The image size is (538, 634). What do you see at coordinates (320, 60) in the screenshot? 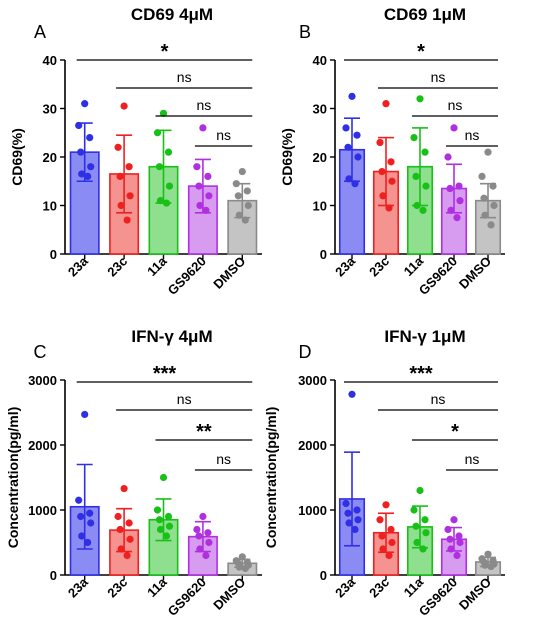
I see `y-tick-label: 40` at bounding box center [320, 60].